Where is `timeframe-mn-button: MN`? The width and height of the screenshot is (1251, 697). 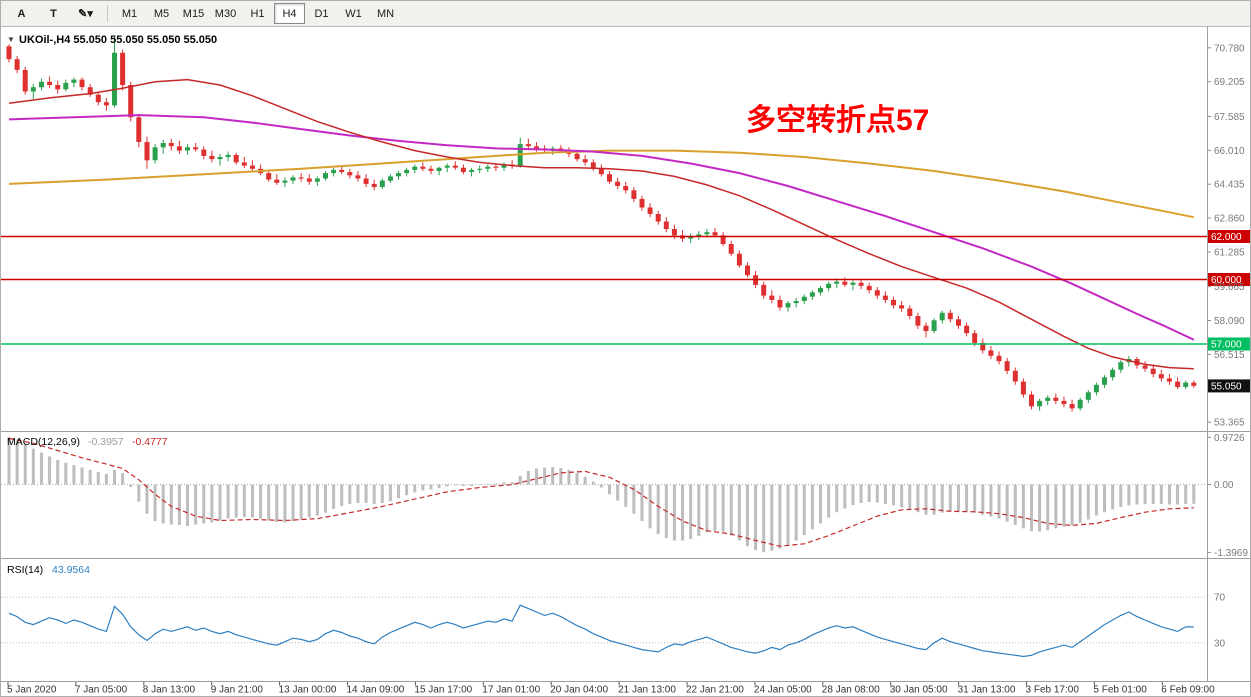 timeframe-mn-button: MN is located at coordinates (385, 13).